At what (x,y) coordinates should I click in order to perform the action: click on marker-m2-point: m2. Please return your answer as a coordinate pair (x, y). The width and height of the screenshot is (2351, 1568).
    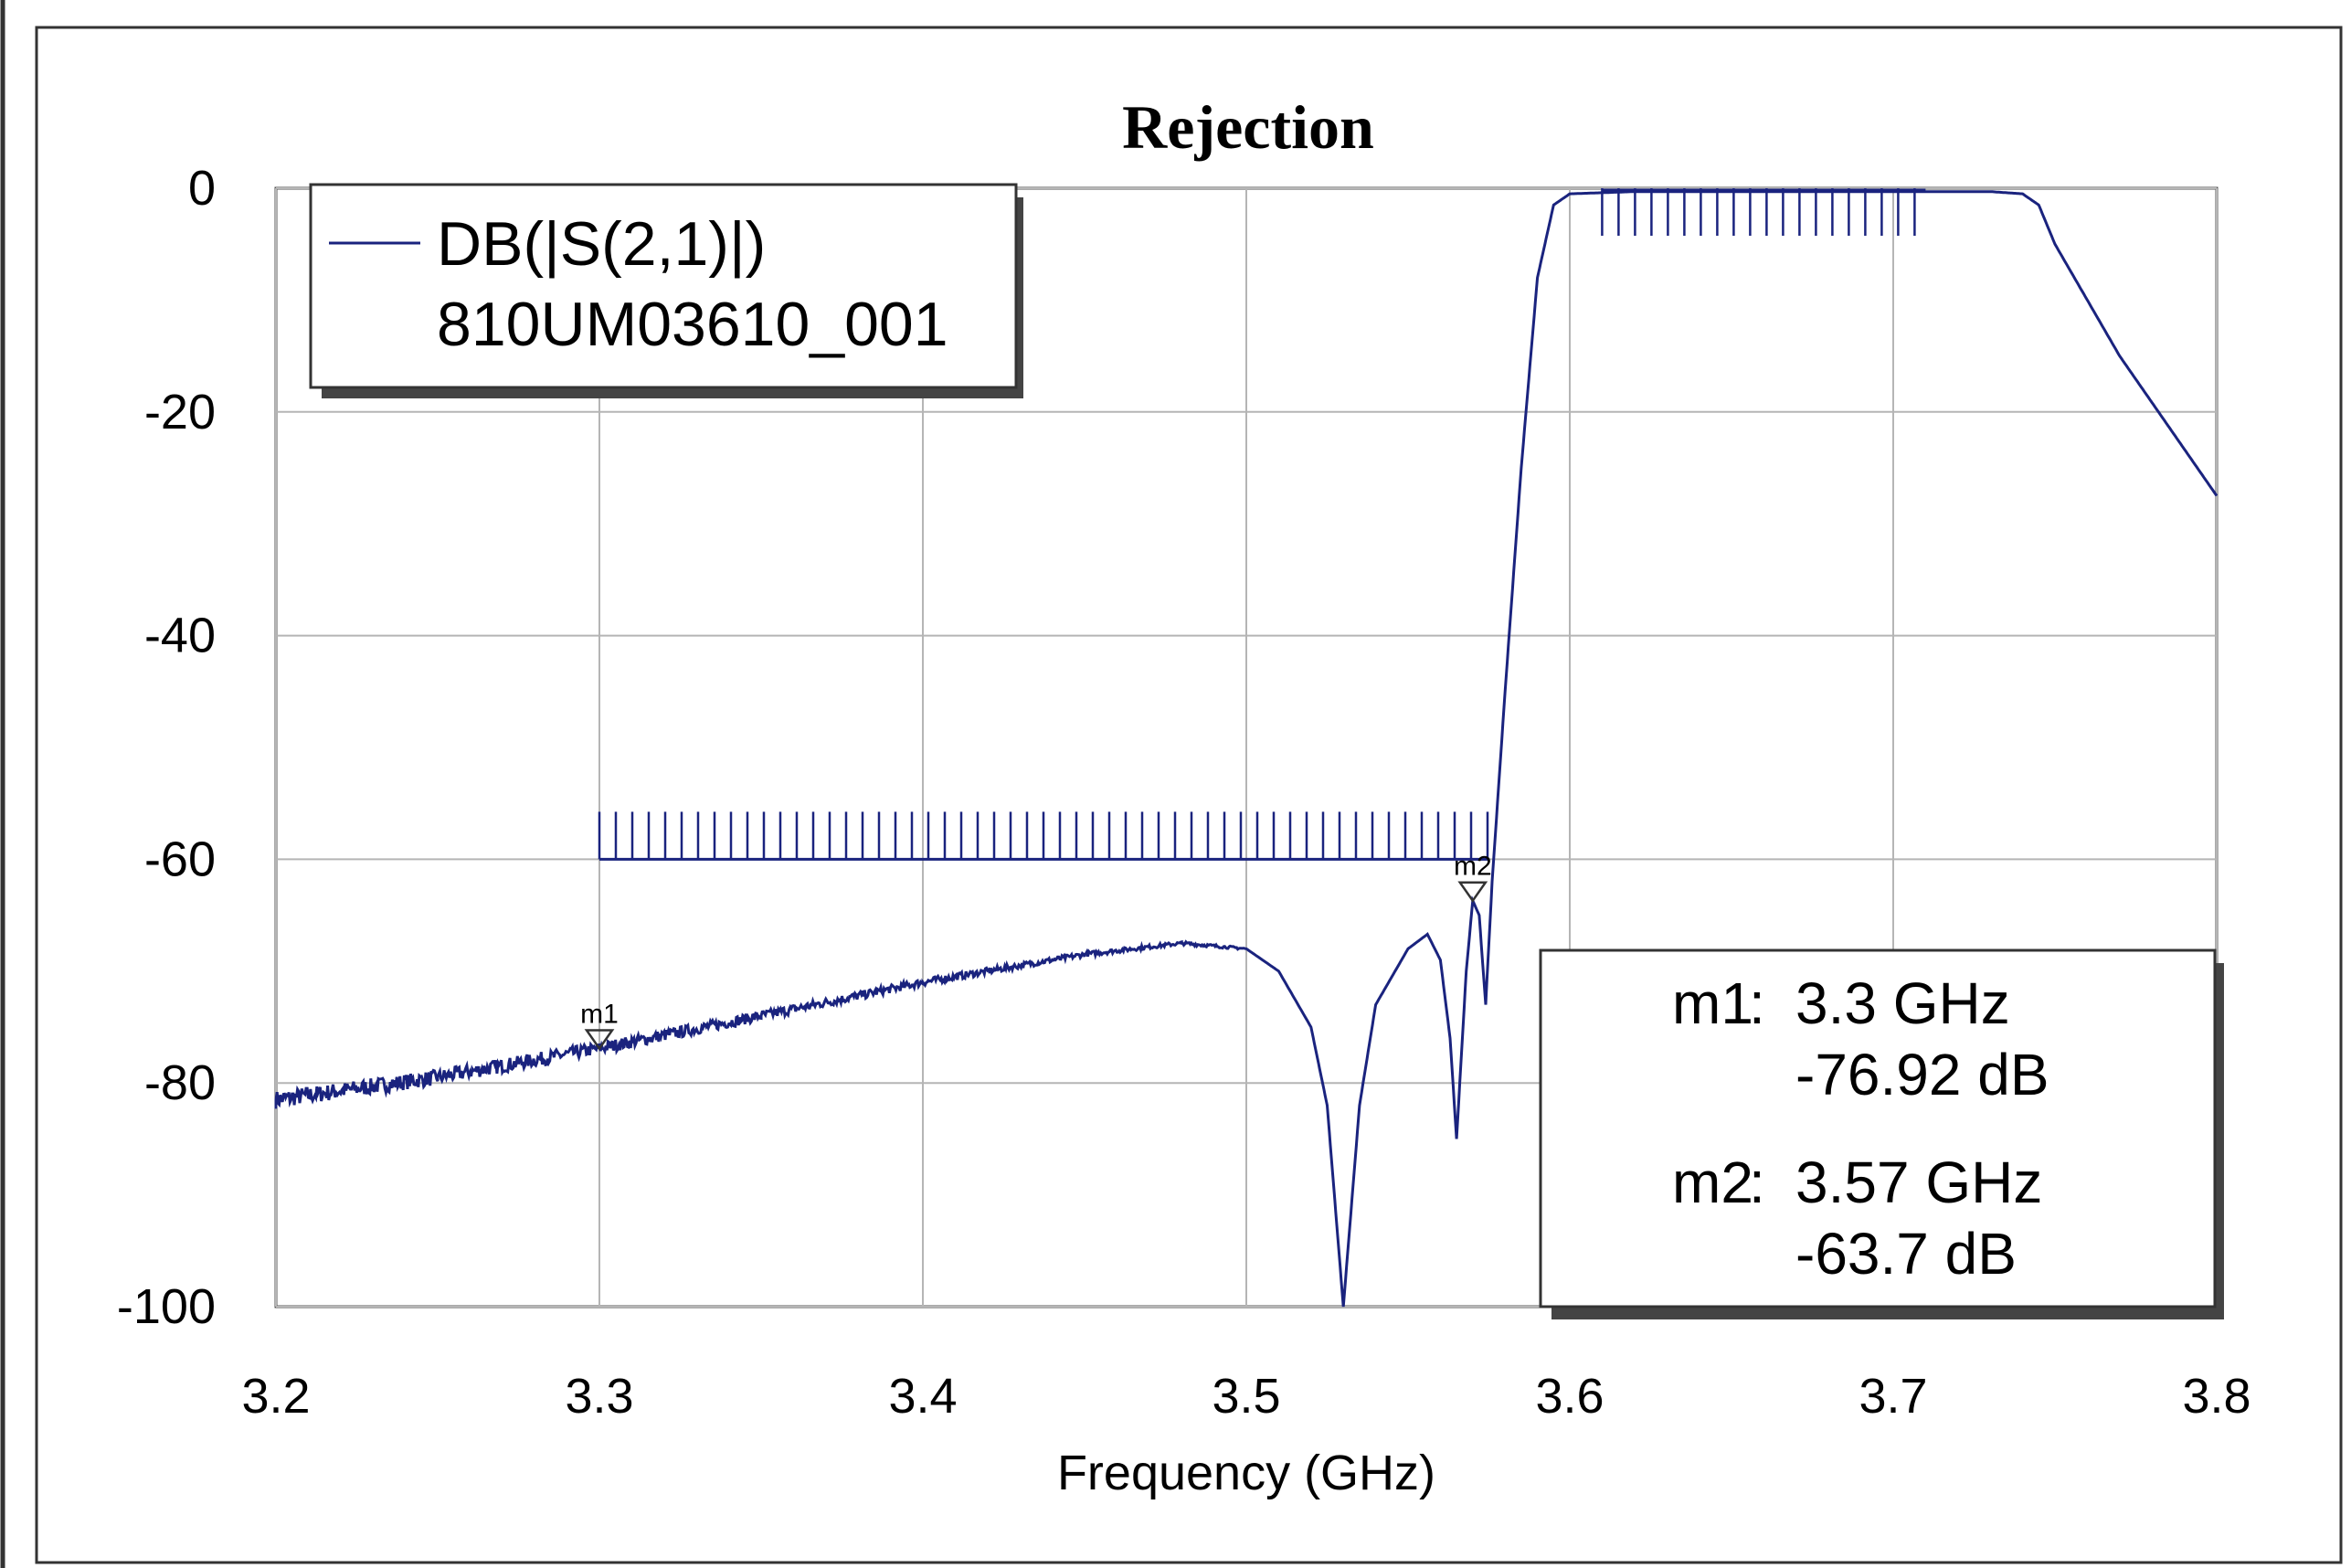
    Looking at the image, I should click on (1473, 877).